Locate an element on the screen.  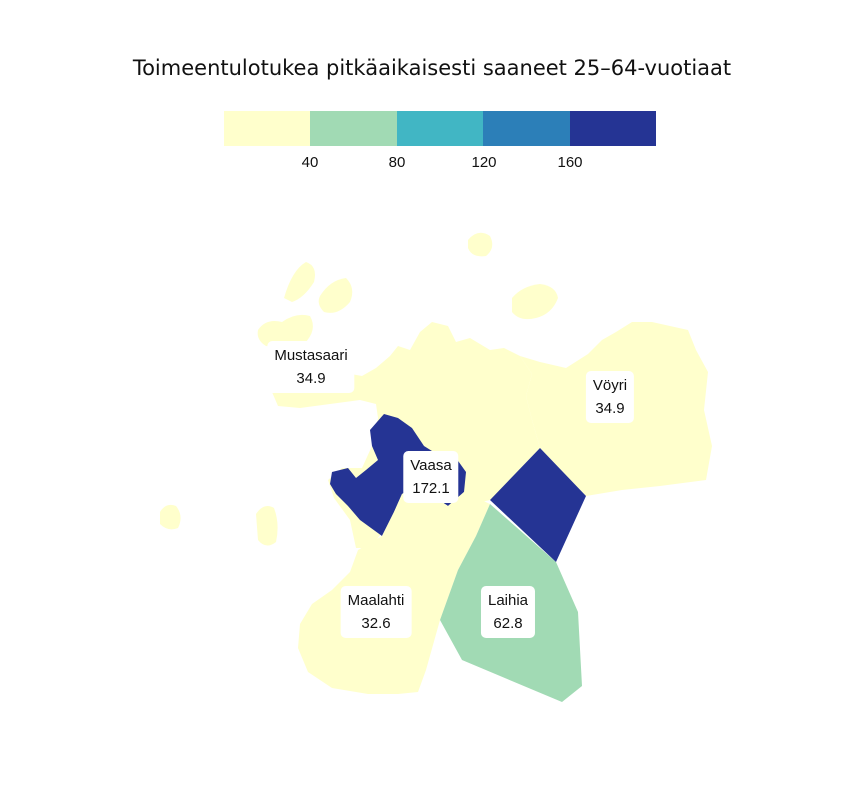
label-maalahti-name: Maalahti is located at coordinates (376, 600).